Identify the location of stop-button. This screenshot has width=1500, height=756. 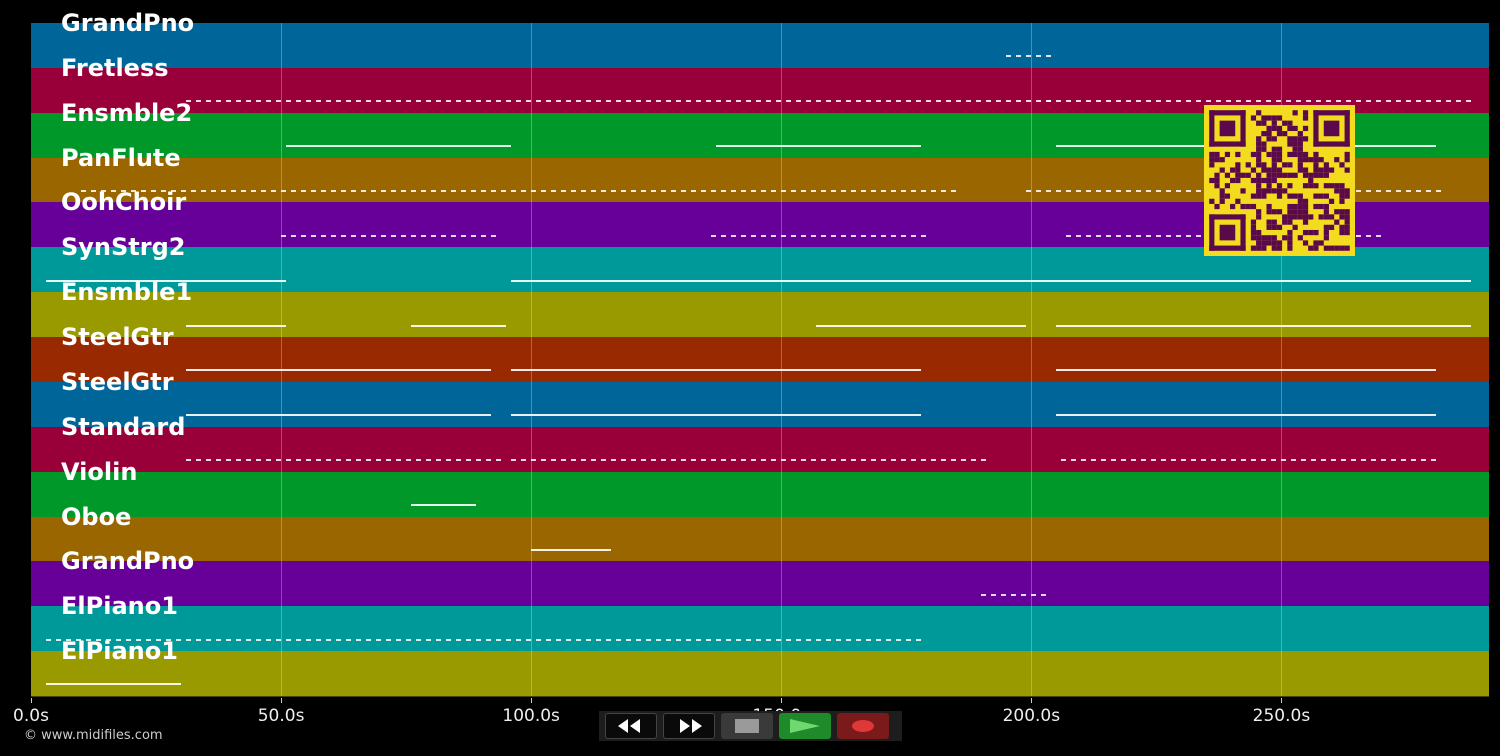
(747, 726).